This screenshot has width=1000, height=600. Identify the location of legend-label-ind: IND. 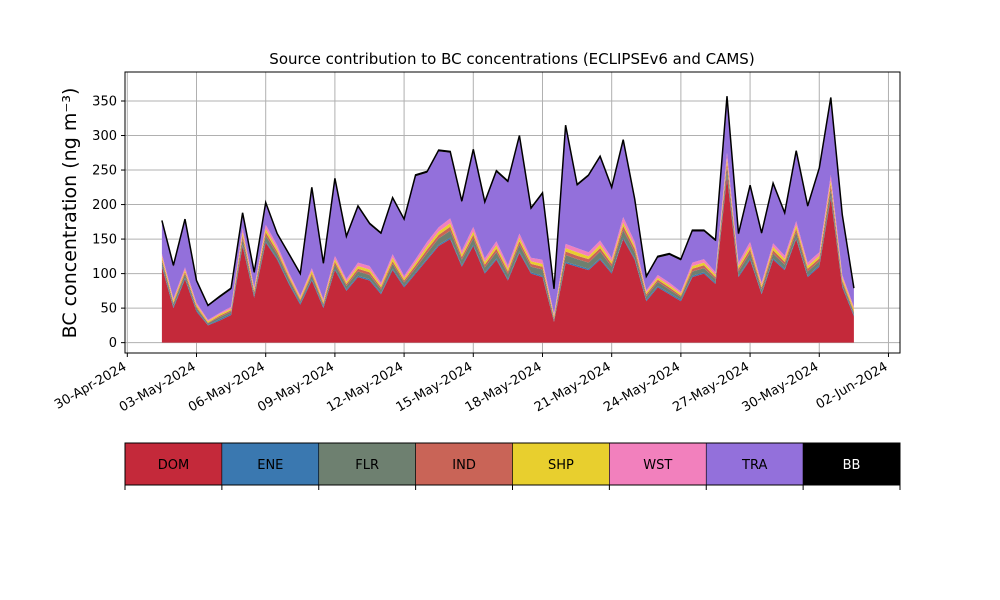
(464, 465).